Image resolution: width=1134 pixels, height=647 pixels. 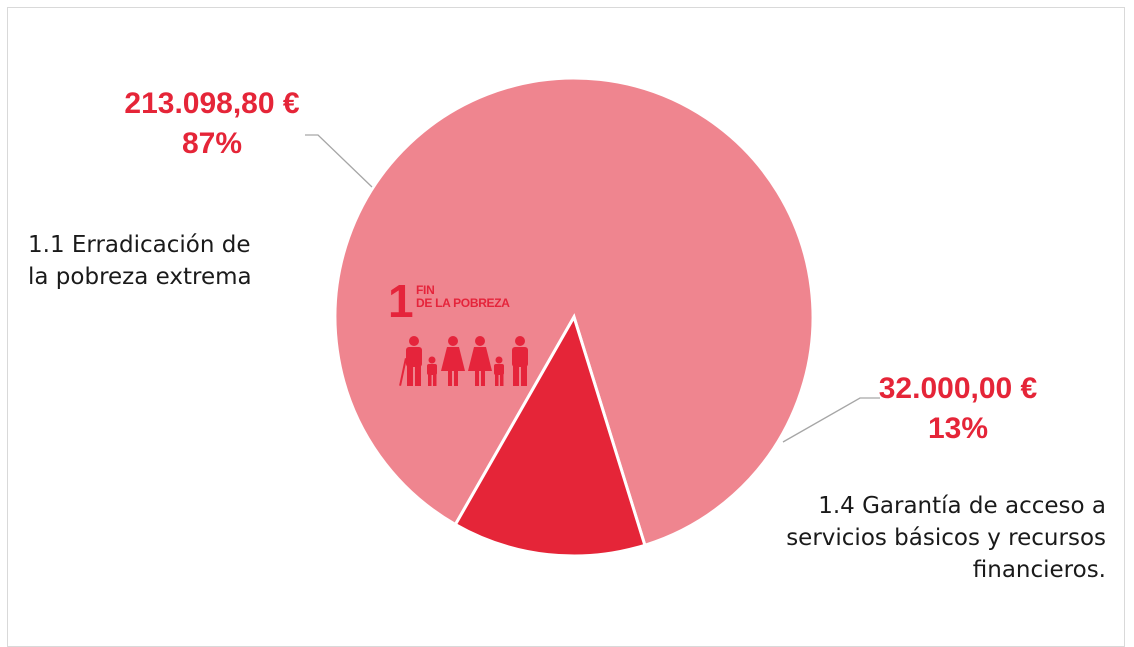 I want to click on slice-2-value: 32.000,00 €, so click(x=958, y=388).